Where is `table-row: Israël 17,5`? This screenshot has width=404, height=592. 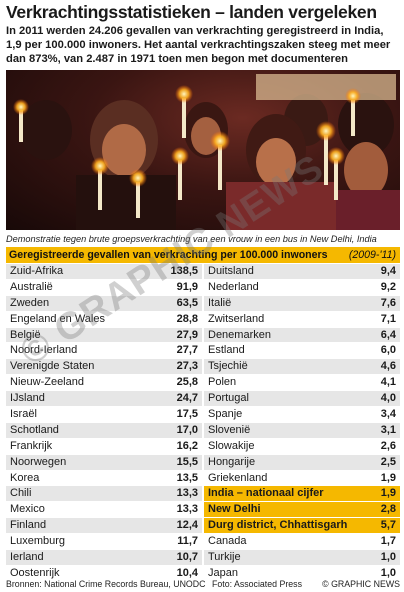 table-row: Israël 17,5 is located at coordinates (104, 415).